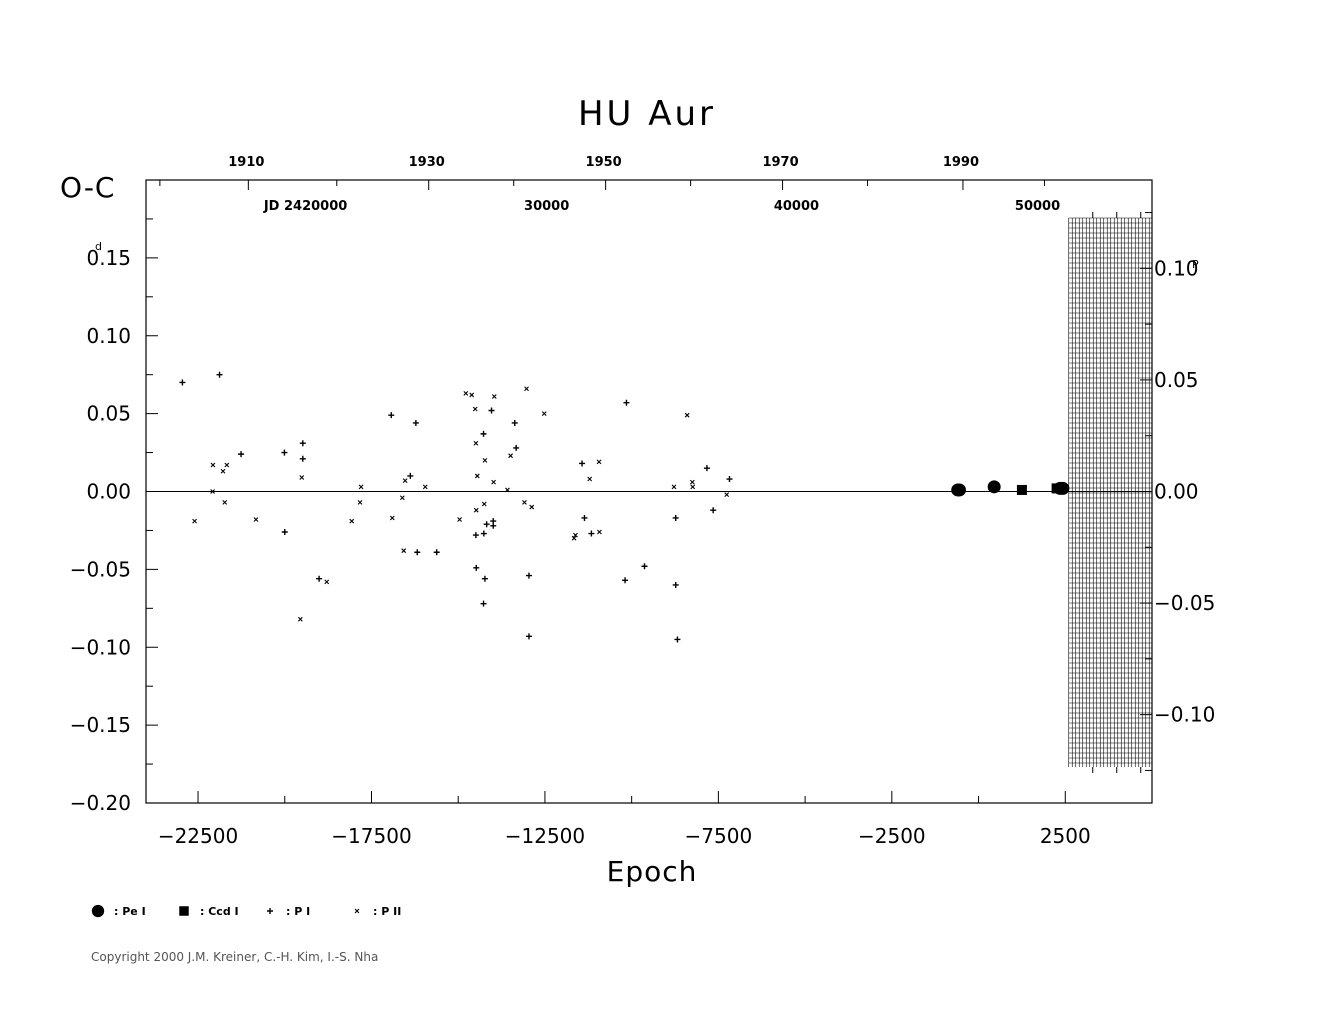  I want to click on right-tick-label: 0.10, so click(1176, 268).